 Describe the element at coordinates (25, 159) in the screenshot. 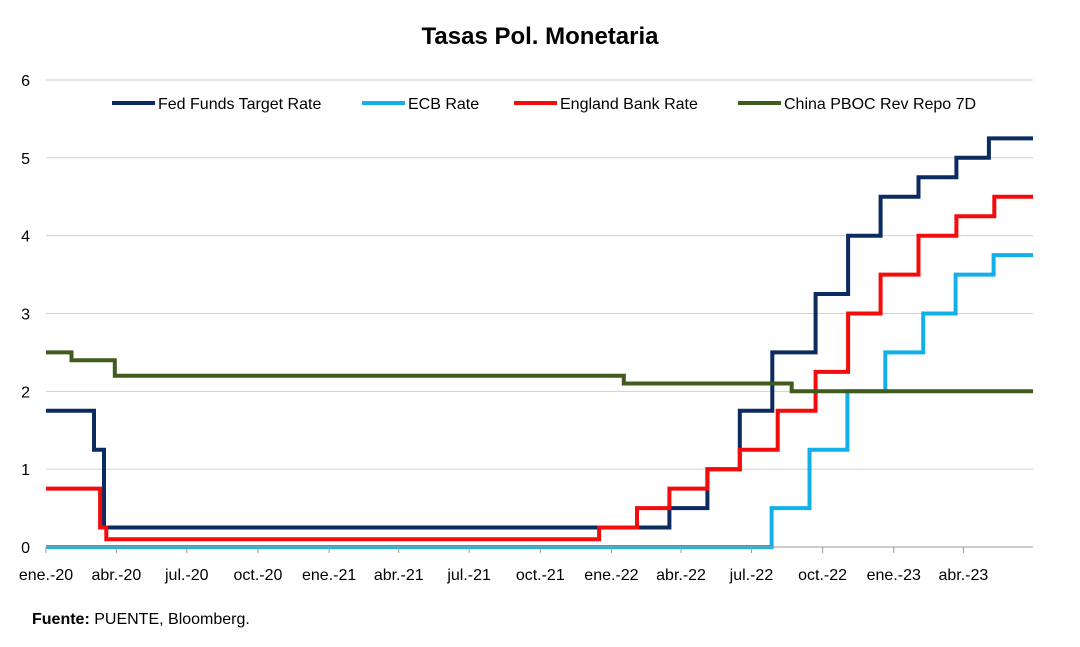

I see `y-tick-label: 5` at that location.